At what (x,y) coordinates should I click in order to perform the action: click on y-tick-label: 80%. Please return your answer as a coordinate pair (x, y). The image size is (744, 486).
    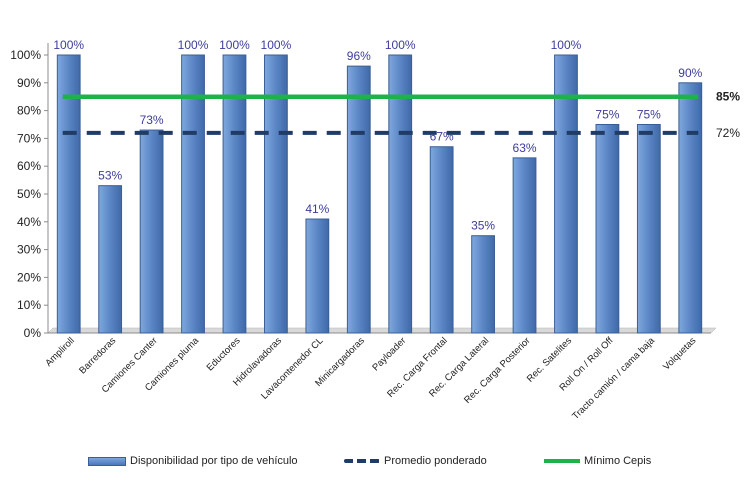
    Looking at the image, I should click on (29, 111).